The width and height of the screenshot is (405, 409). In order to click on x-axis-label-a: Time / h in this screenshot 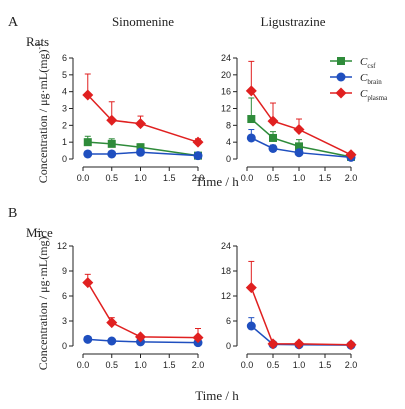, I will do `click(217, 181)`.